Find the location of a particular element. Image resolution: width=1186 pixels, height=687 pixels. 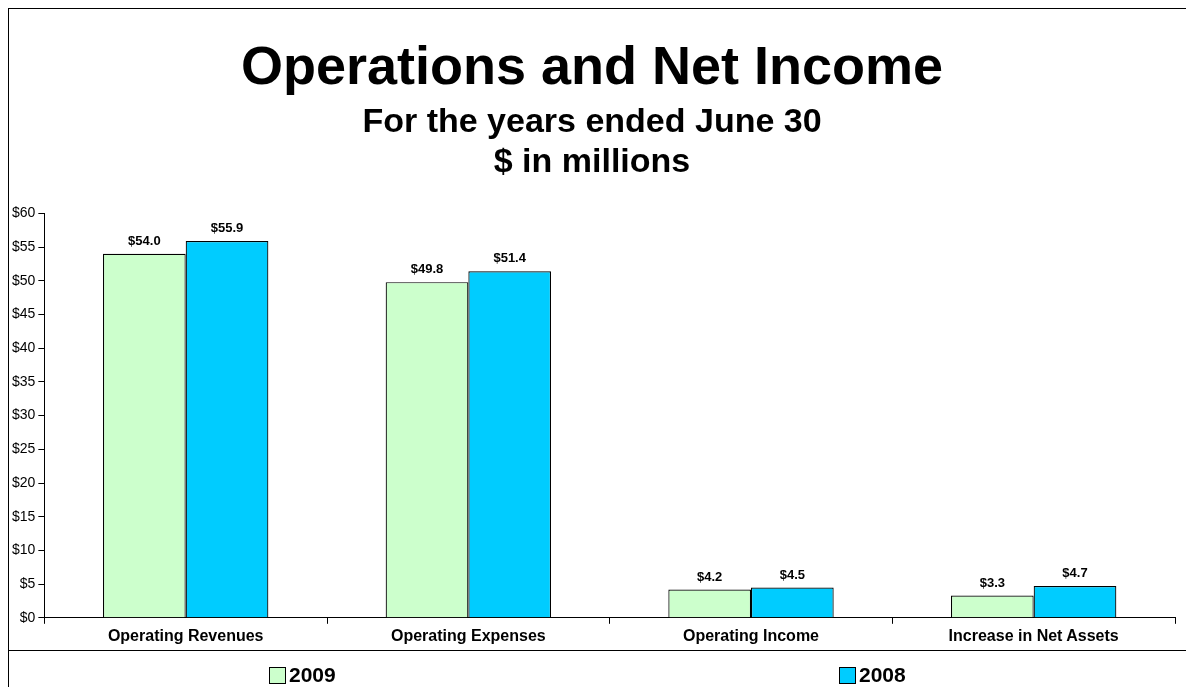

y-tick-label: $30 is located at coordinates (24, 414).